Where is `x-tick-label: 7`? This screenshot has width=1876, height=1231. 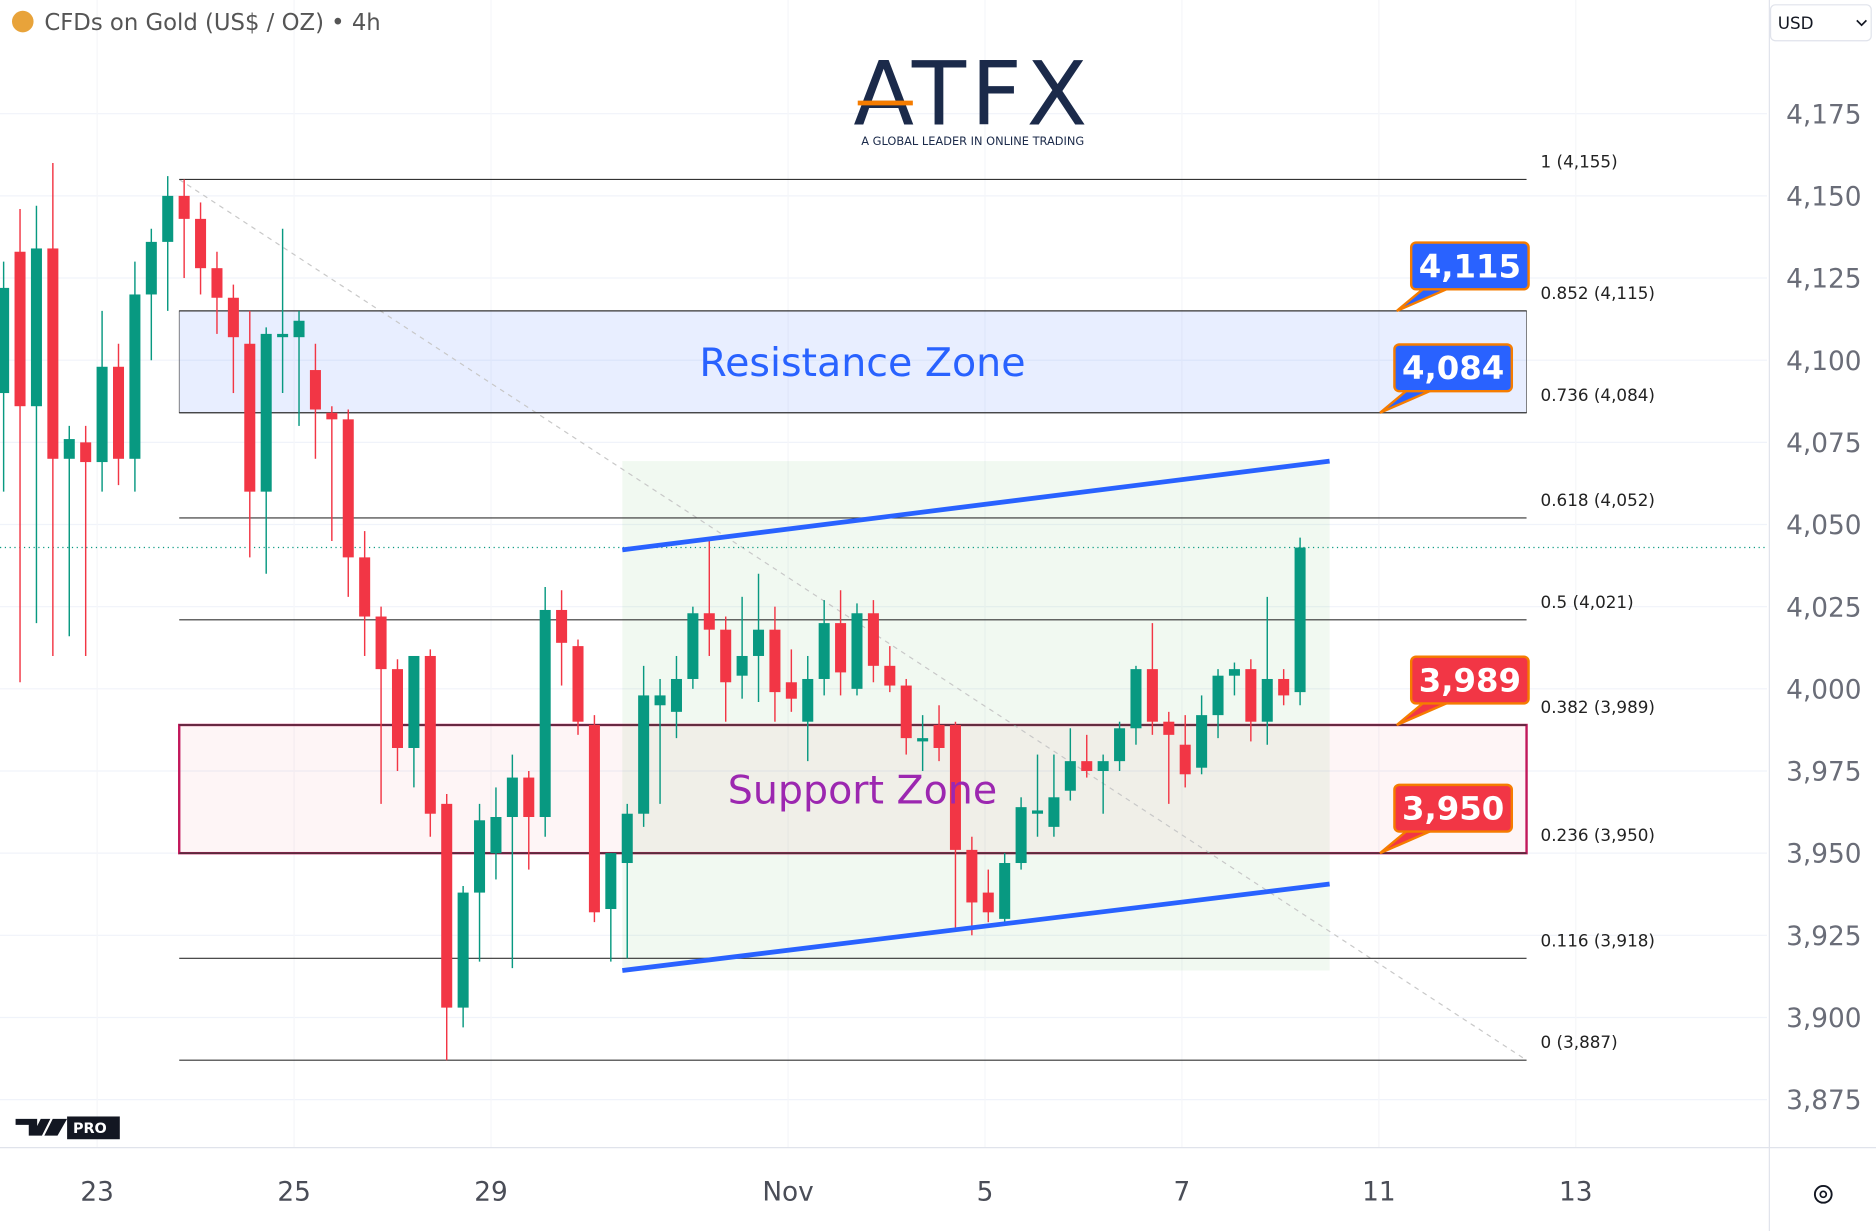 x-tick-label: 7 is located at coordinates (1182, 1192).